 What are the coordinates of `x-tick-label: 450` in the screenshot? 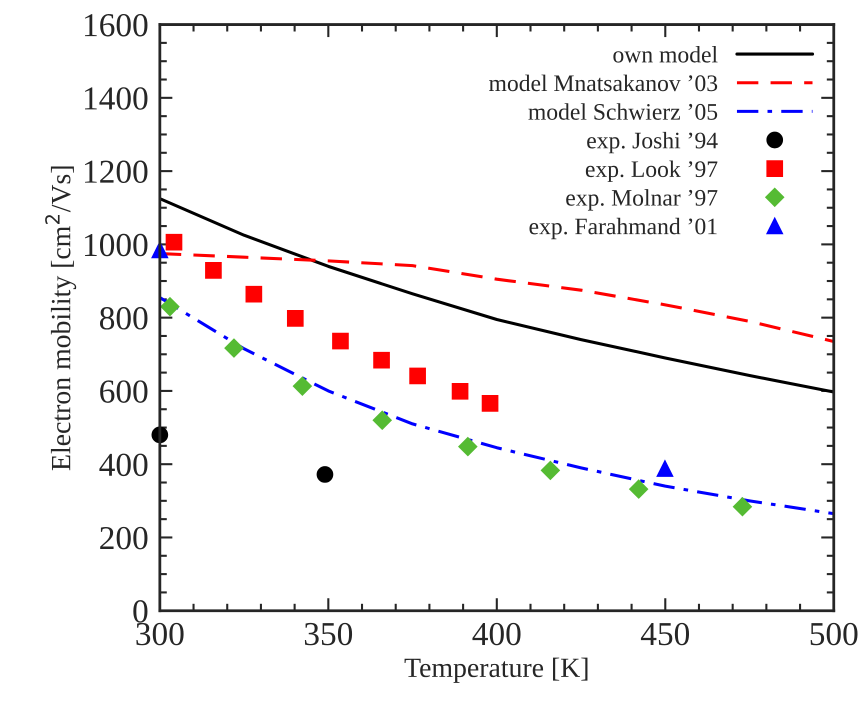 It's located at (665, 634).